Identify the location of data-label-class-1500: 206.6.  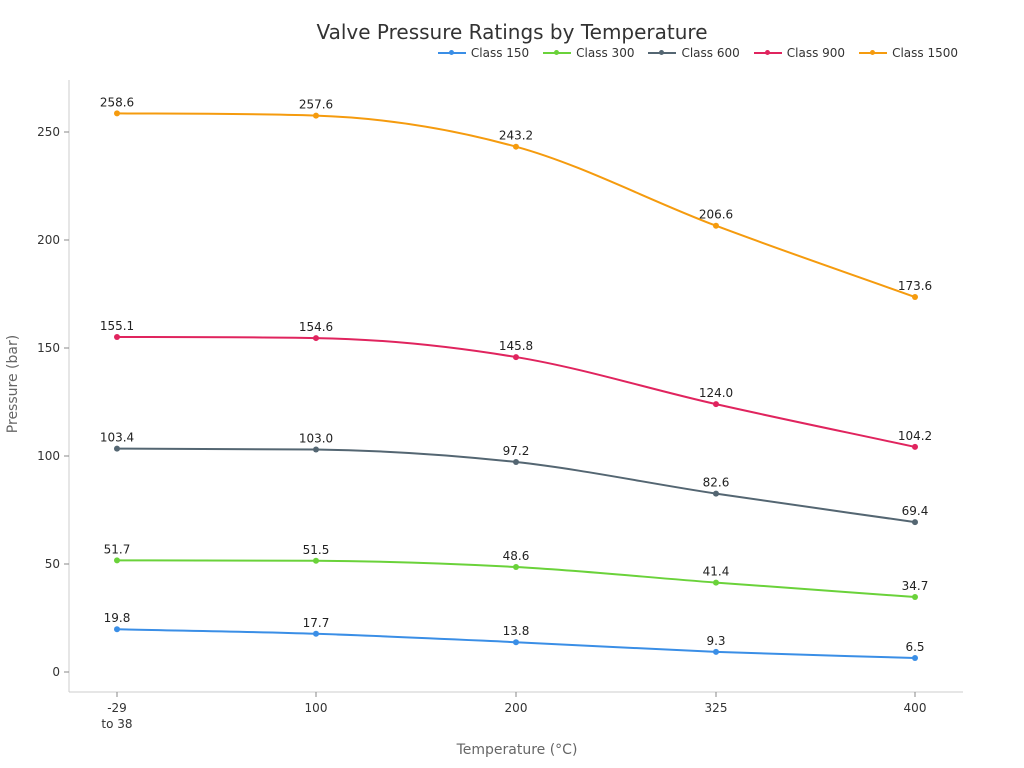
(716, 215).